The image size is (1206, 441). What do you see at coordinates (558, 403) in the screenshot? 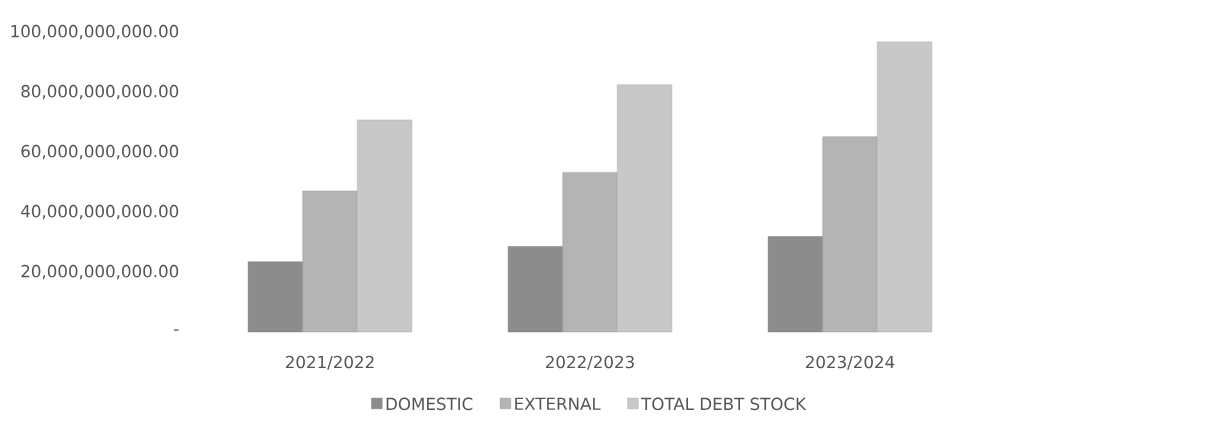
I see `legend-label: EXTERNAL` at bounding box center [558, 403].